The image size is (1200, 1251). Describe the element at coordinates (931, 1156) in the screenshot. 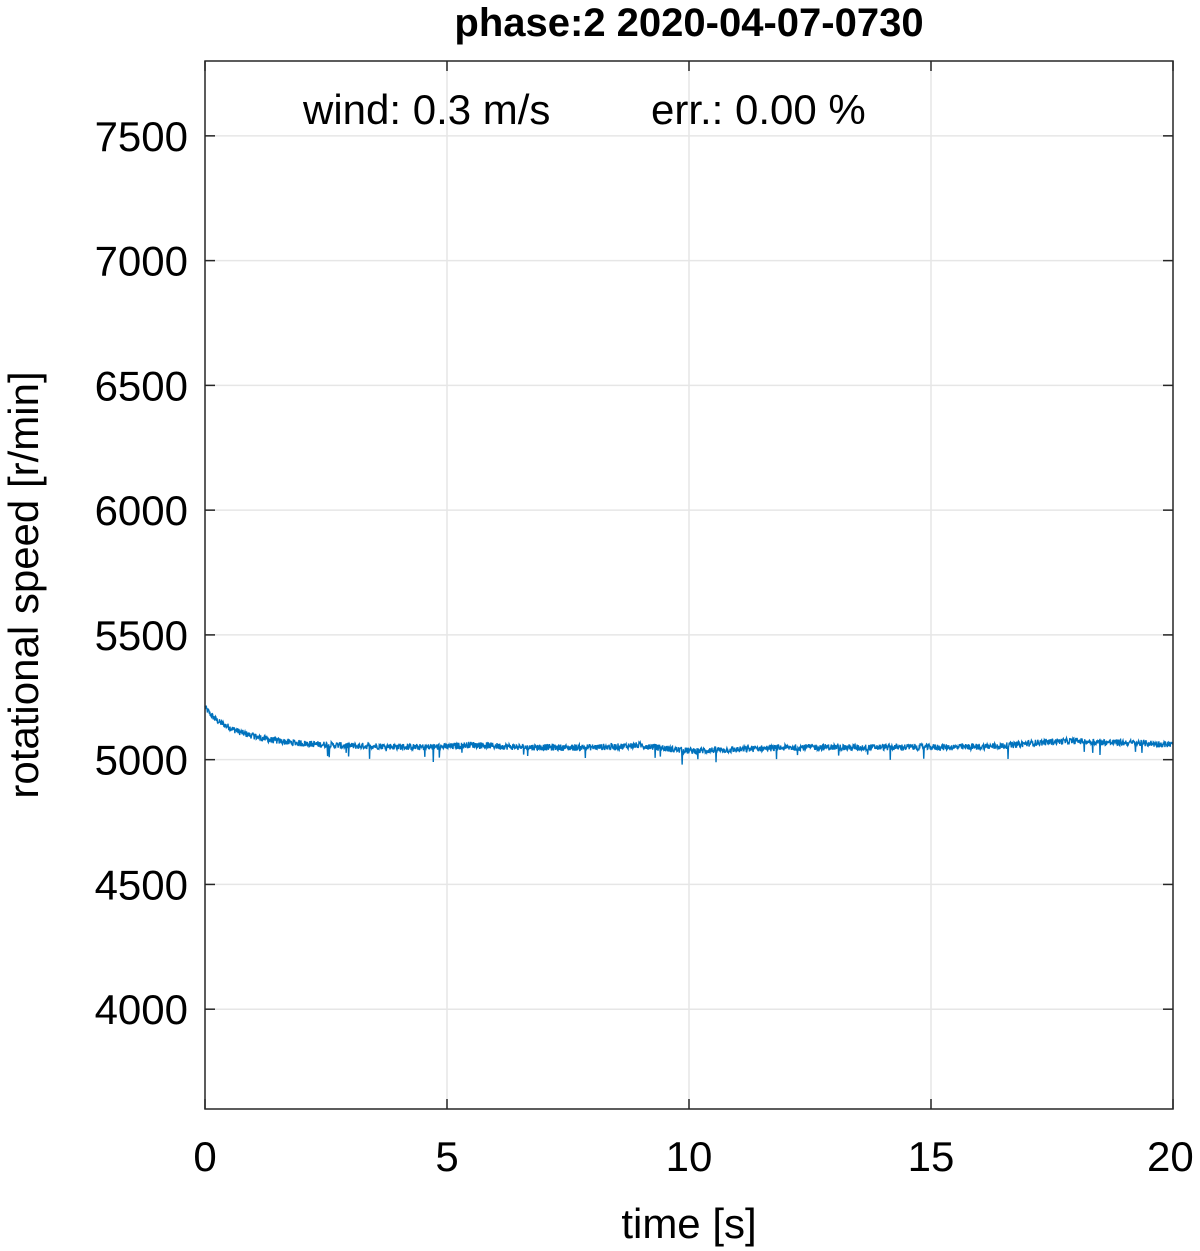

I see `x-tick-label: 15` at that location.